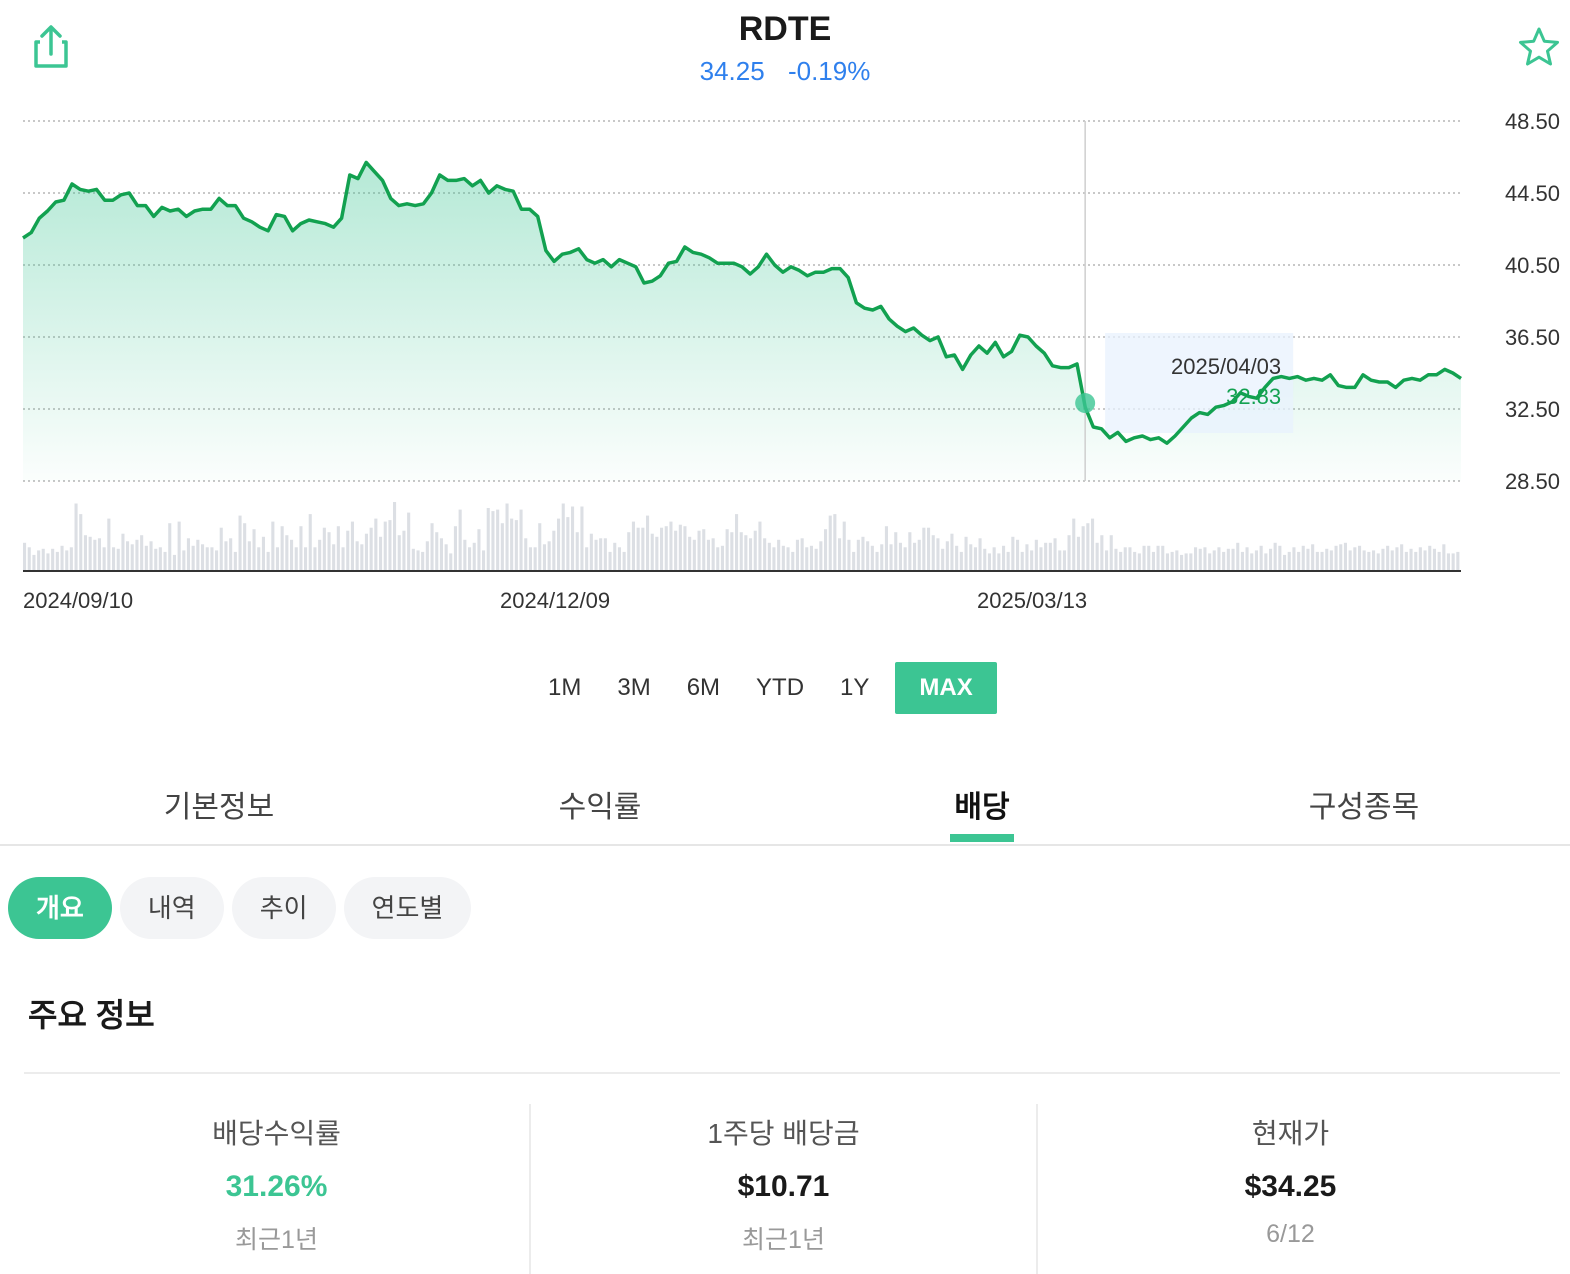 The height and width of the screenshot is (1274, 1570). Describe the element at coordinates (171, 908) in the screenshot. I see `subtab-history: 내역` at that location.